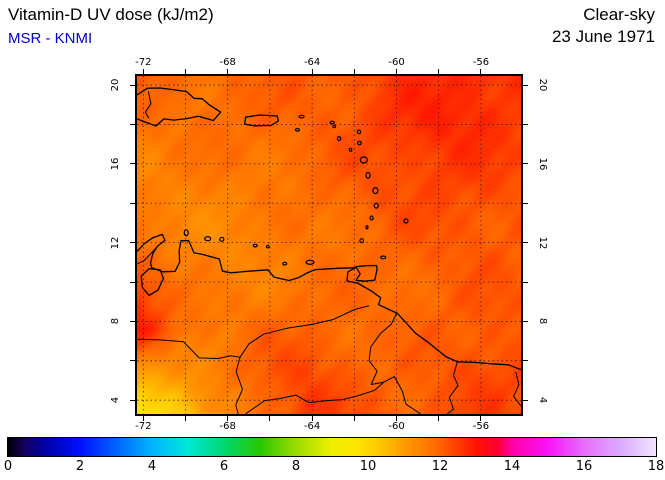 The image size is (665, 480). Describe the element at coordinates (115, 85) in the screenshot. I see `lat-tick-label-left: 20` at that location.